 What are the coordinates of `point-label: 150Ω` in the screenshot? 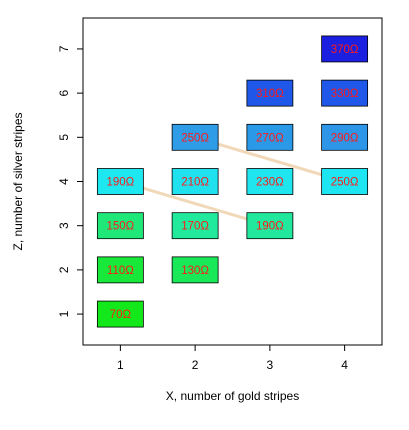 It's located at (120, 227).